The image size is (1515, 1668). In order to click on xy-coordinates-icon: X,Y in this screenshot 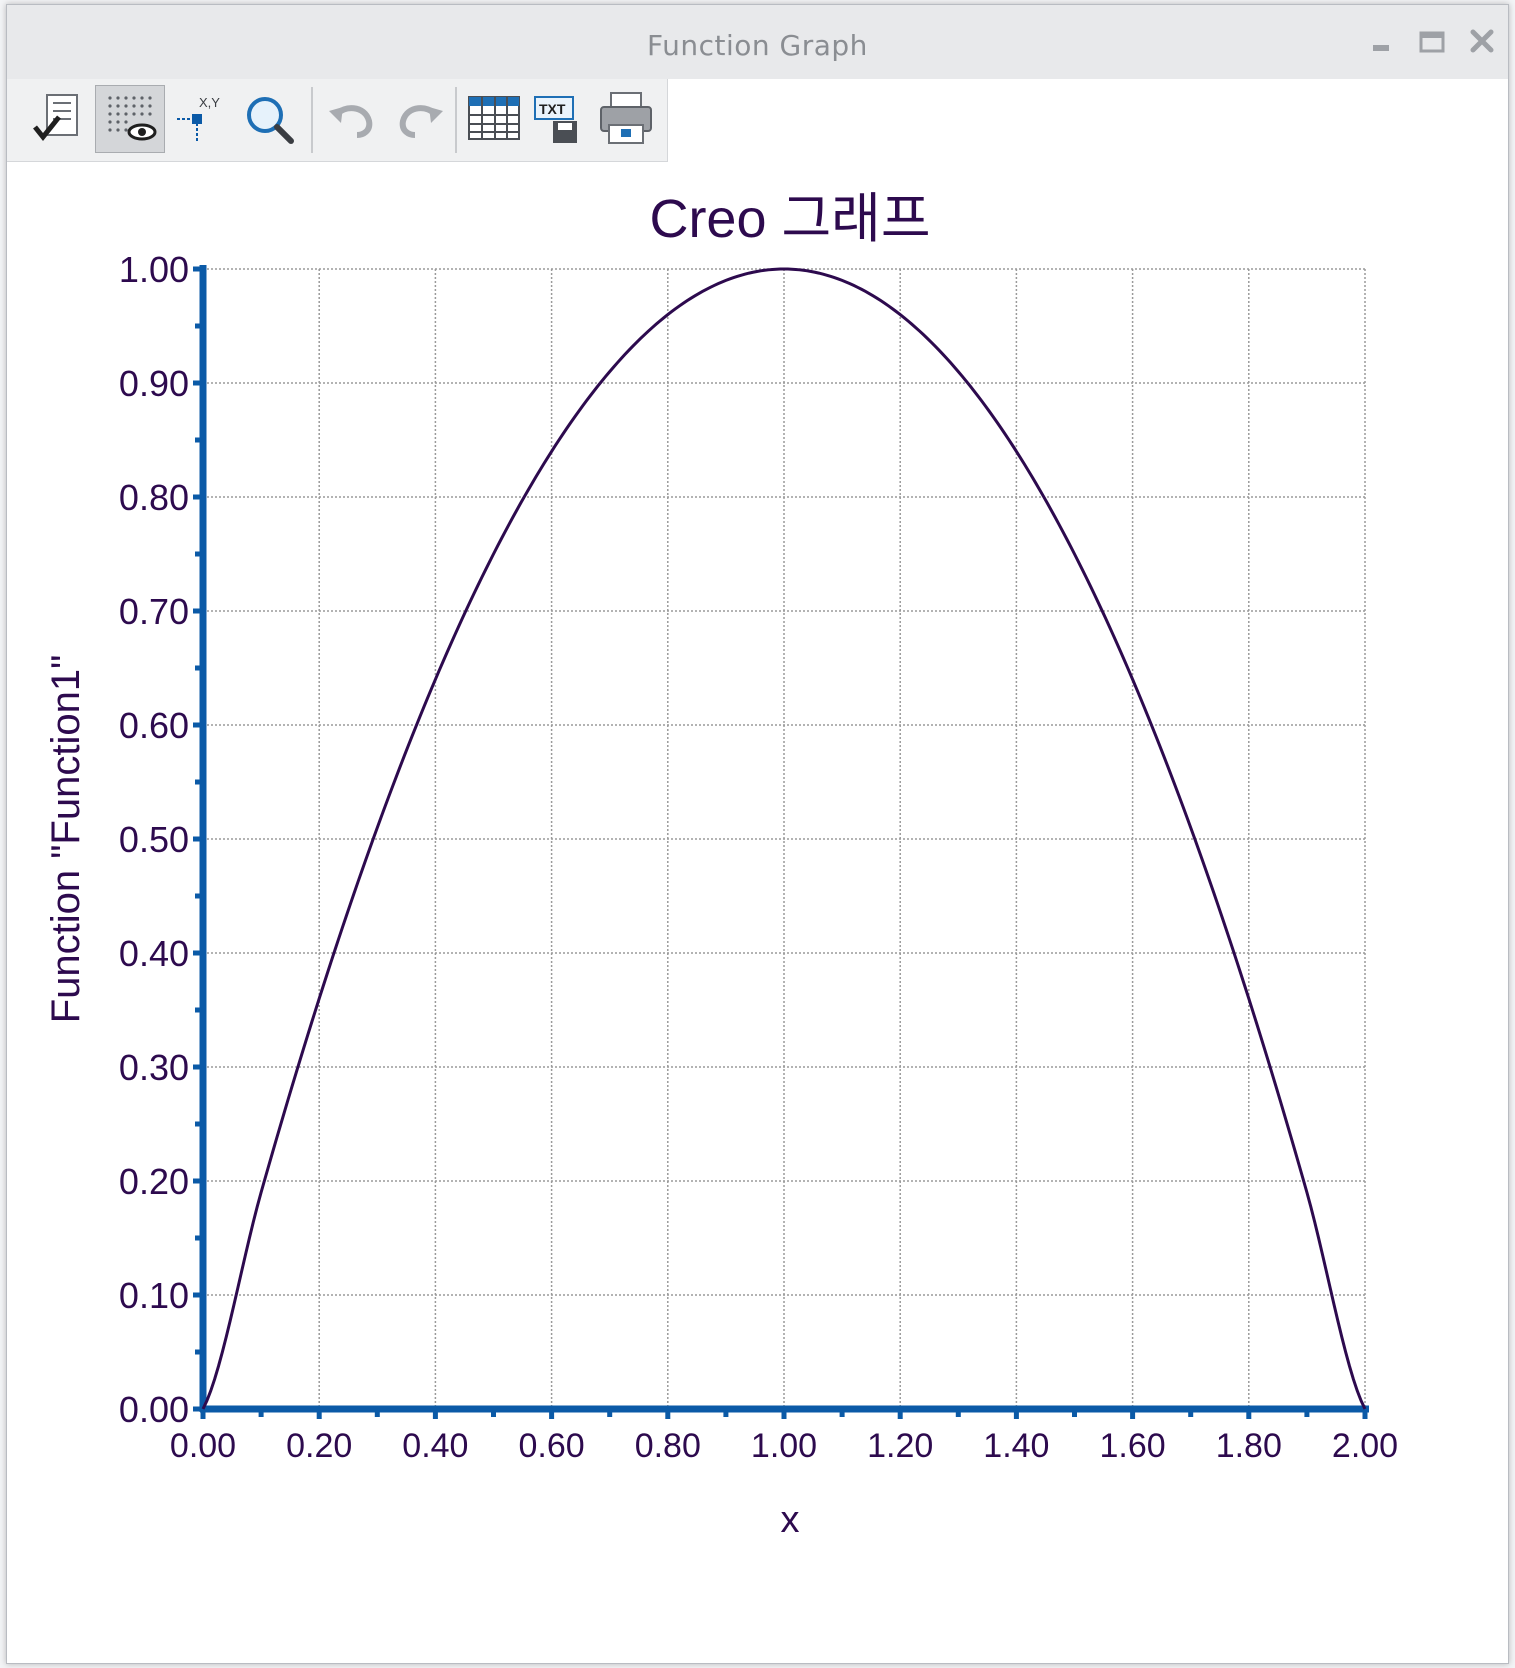, I will do `click(198, 118)`.